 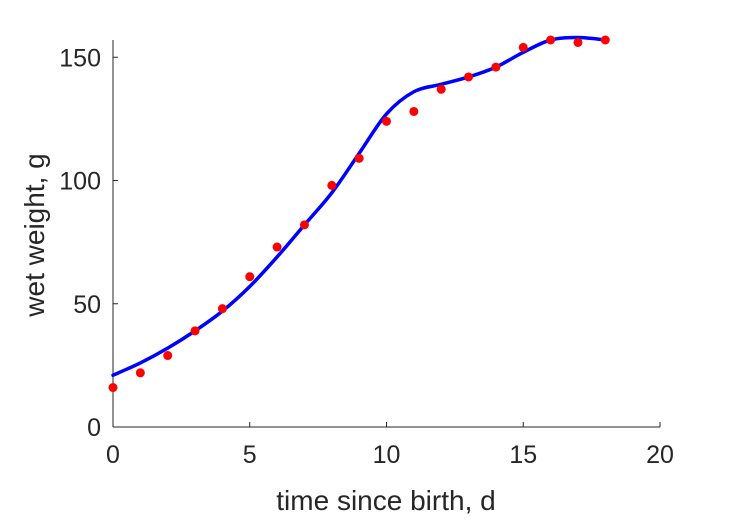 I want to click on y-axis-label: wet weight, g, so click(x=34, y=235).